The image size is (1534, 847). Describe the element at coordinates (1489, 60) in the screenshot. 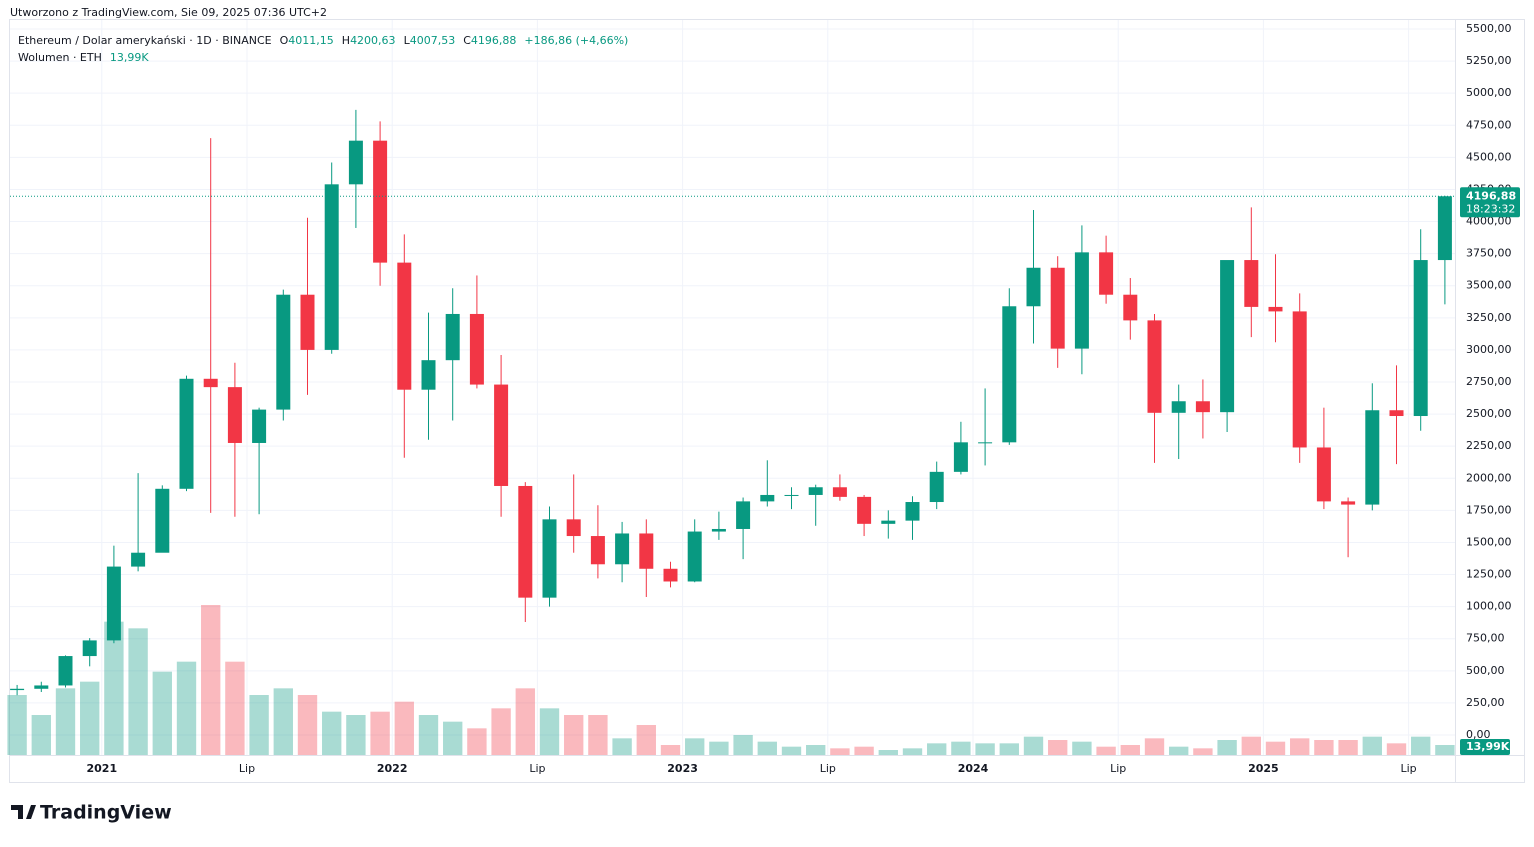

I see `y-tick-label: 5250,00` at that location.